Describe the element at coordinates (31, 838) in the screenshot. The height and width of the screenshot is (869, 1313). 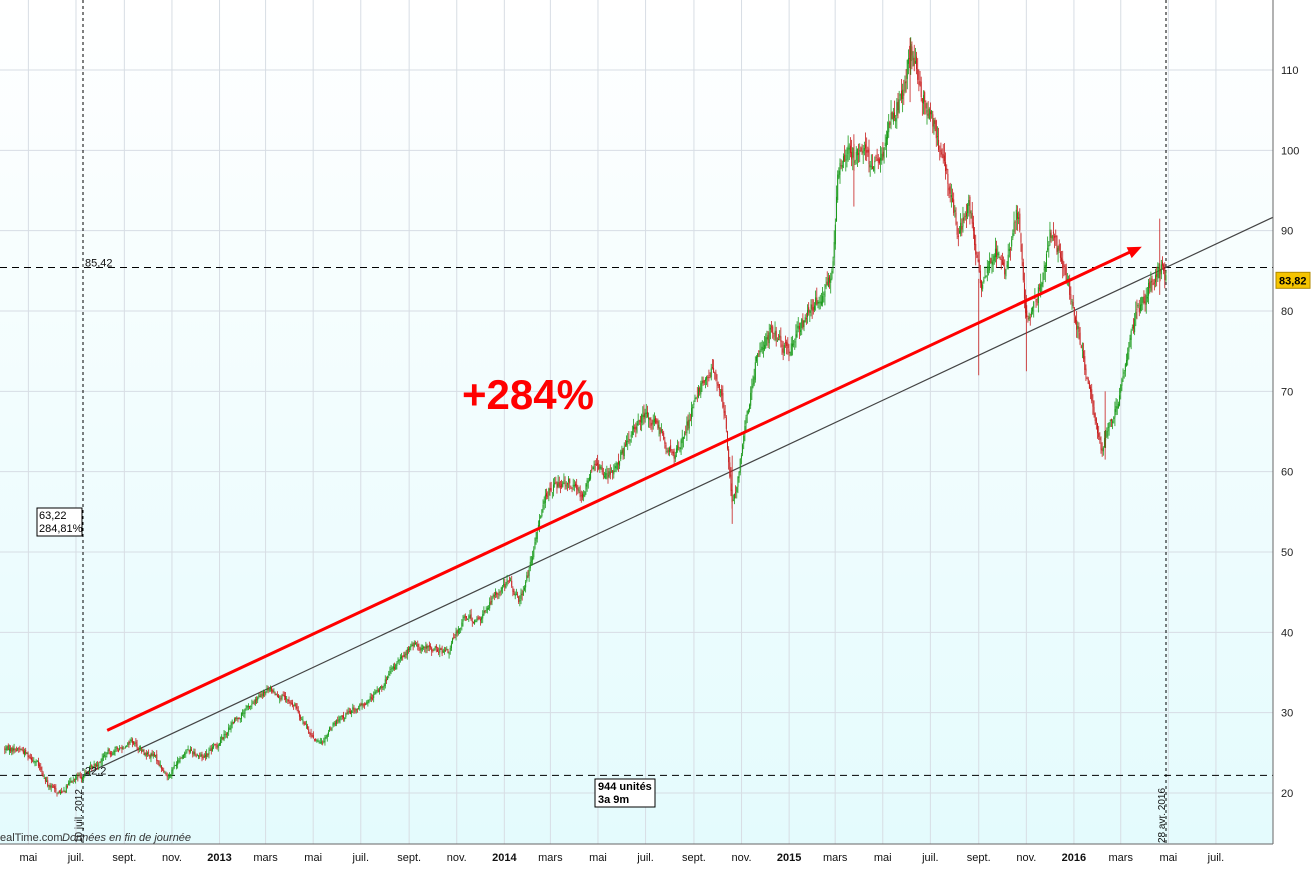
I see `footer-source: ealTime.com` at that location.